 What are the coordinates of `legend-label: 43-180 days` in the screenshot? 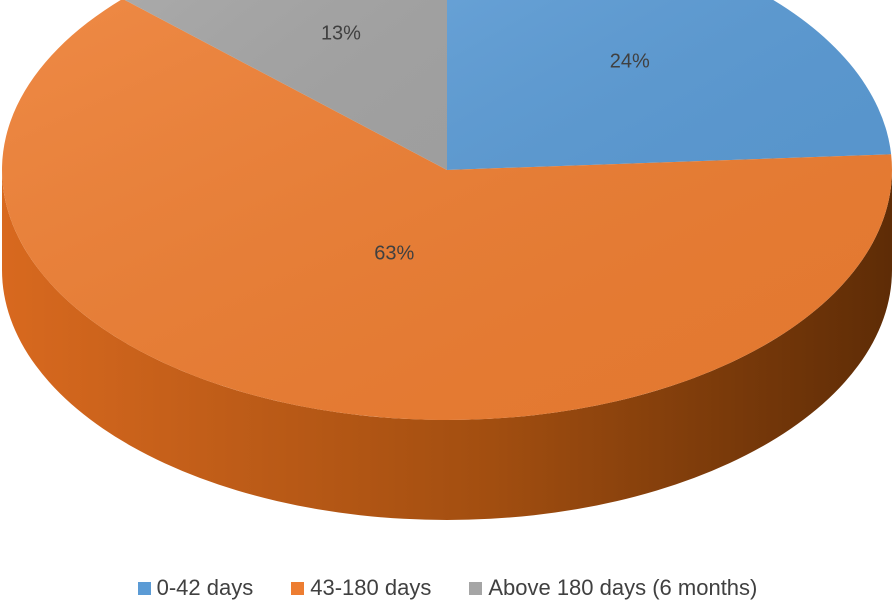 It's located at (371, 587).